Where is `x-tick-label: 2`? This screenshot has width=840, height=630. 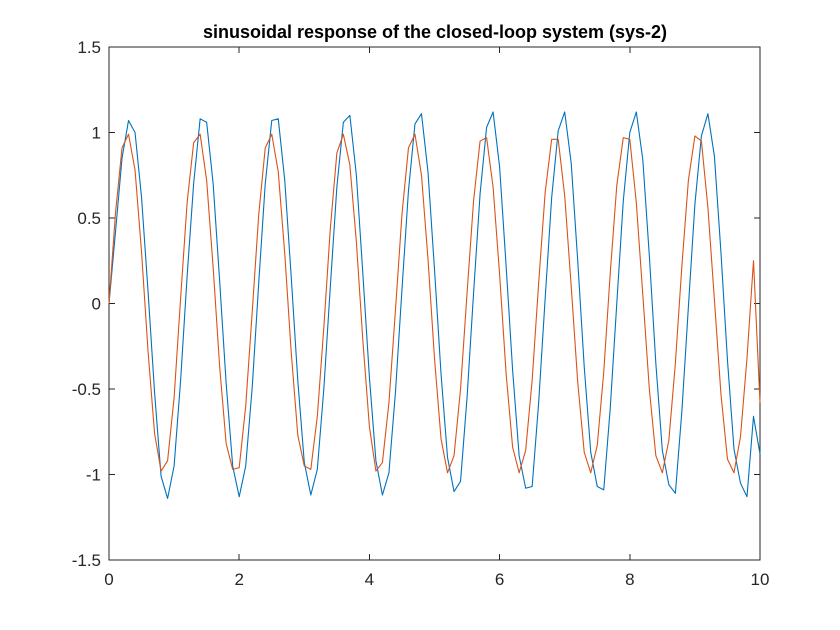 x-tick-label: 2 is located at coordinates (238, 579).